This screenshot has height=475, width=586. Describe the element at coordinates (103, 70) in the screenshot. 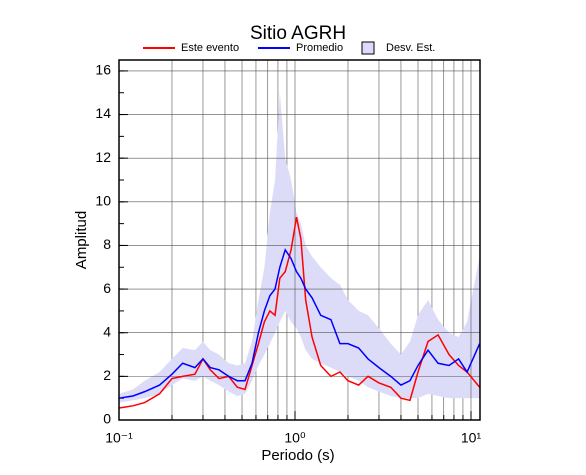

I see `y-tick-label: 16` at that location.